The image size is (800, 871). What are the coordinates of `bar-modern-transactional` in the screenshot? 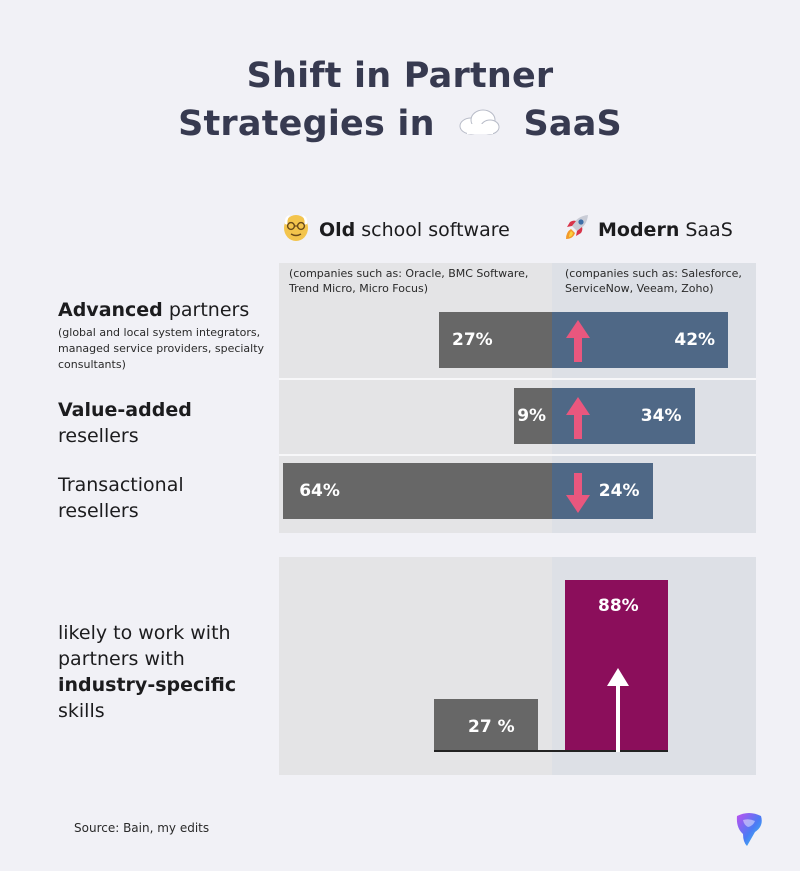 It's located at (602, 491).